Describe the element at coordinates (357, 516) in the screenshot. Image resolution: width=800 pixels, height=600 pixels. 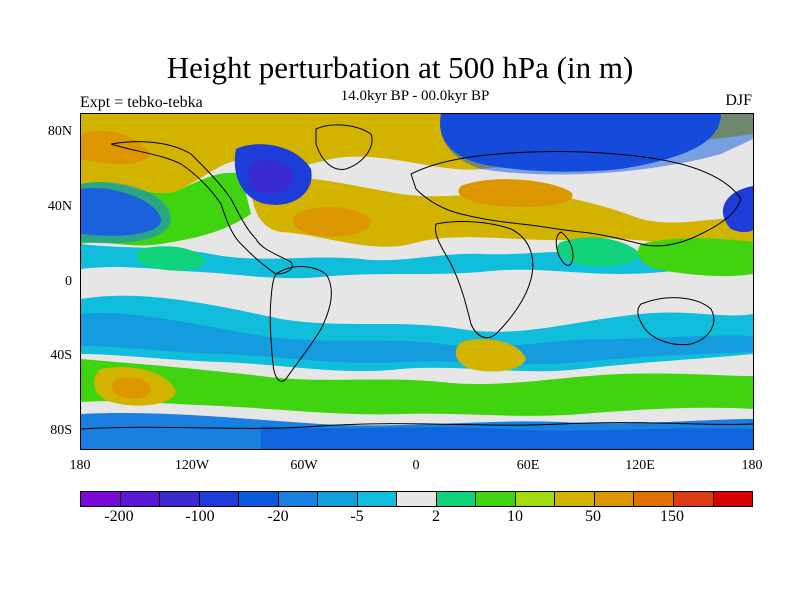
I see `colorbar-label-minus-5: -5` at that location.